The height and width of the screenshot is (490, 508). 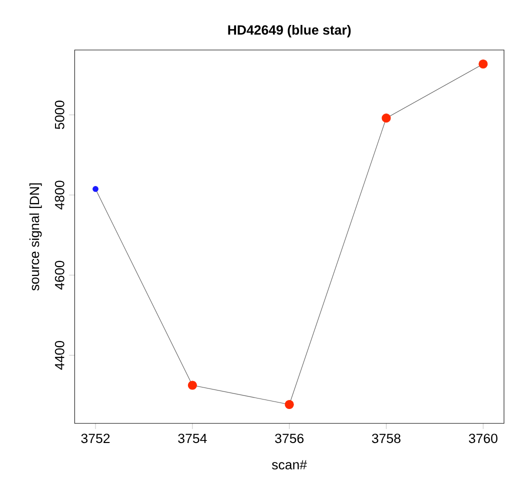 What do you see at coordinates (386, 439) in the screenshot?
I see `x-tick-label: 3758` at bounding box center [386, 439].